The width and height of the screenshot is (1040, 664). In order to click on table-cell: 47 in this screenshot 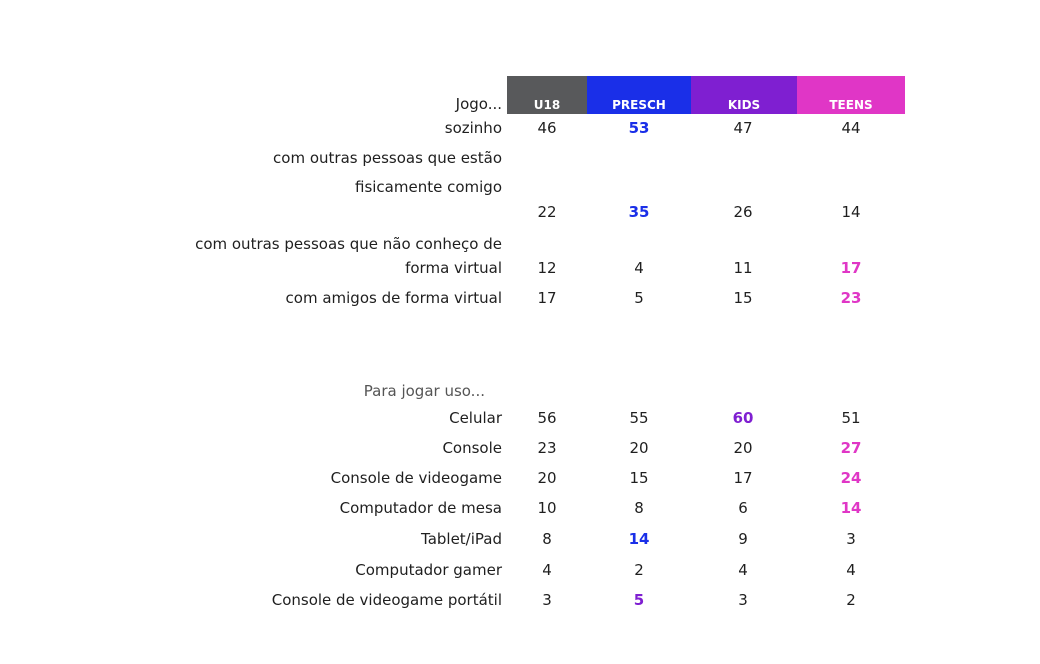, I will do `click(743, 128)`.